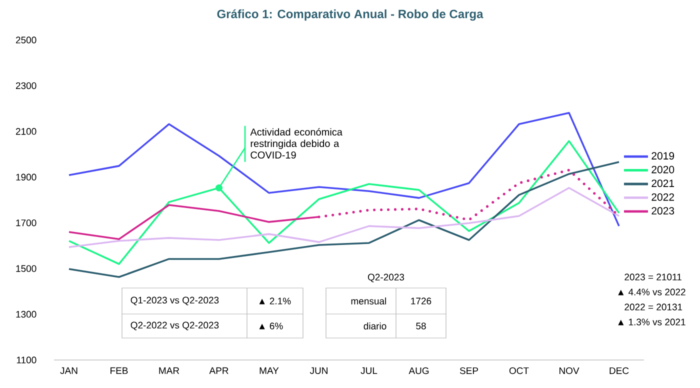 This screenshot has width=700, height=388. Describe the element at coordinates (26, 314) in the screenshot. I see `y-tick-label: 1300` at that location.